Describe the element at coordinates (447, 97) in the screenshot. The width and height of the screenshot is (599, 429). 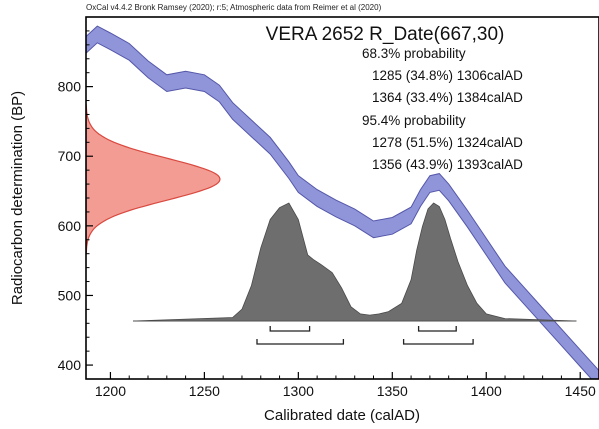
I see `prob-range-68-b: 1364 (33.4%) 1384calAD` at that location.